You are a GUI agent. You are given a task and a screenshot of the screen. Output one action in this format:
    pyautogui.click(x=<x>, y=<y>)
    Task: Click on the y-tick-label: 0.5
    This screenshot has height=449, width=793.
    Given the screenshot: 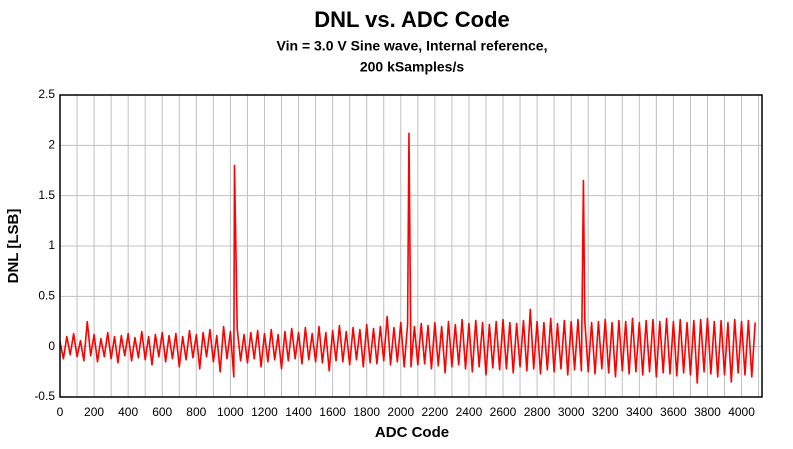 What is the action you would take?
    pyautogui.click(x=46, y=296)
    